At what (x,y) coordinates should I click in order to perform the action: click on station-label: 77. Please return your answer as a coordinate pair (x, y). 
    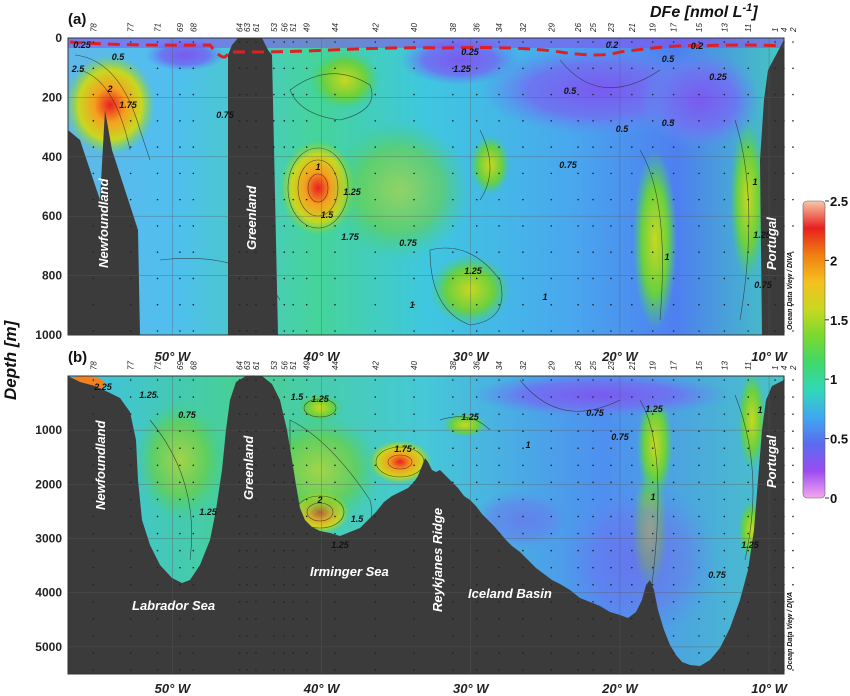
    Looking at the image, I should click on (131, 365).